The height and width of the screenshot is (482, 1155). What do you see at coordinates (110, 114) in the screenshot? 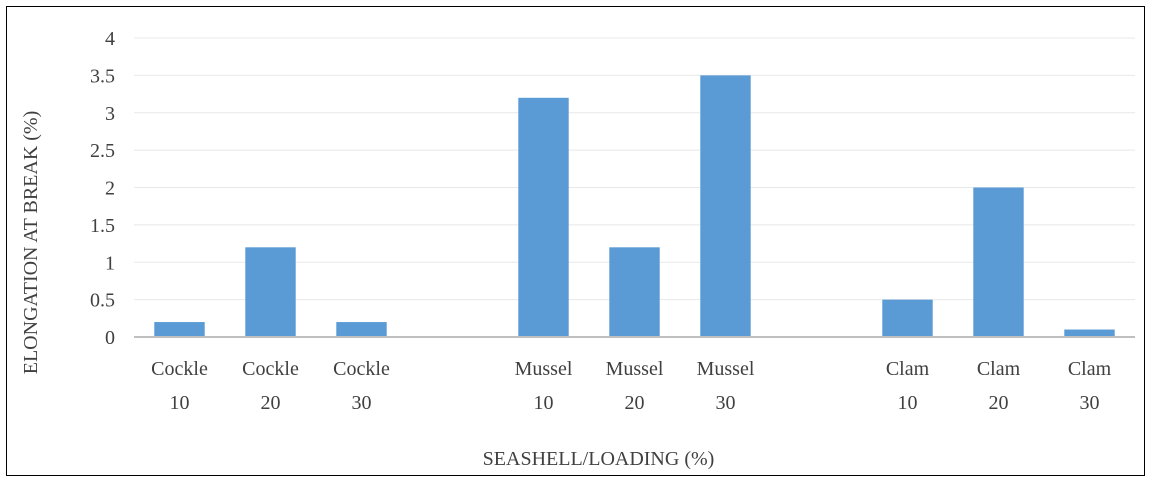
I see `y-tick-label: 3` at bounding box center [110, 114].